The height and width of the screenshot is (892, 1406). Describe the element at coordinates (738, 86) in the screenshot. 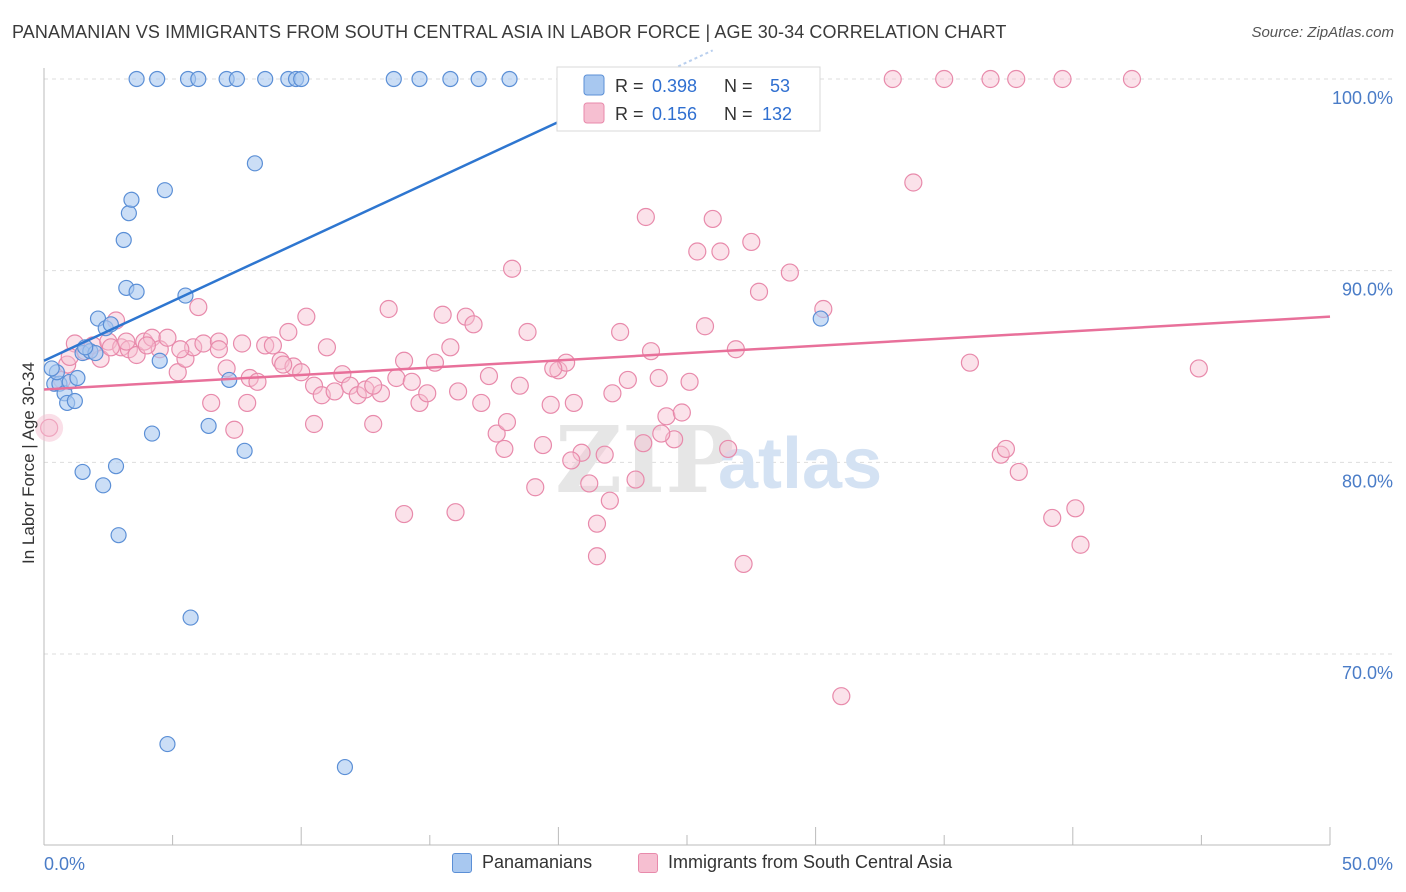

I see `legend-n-label-1: N =` at that location.